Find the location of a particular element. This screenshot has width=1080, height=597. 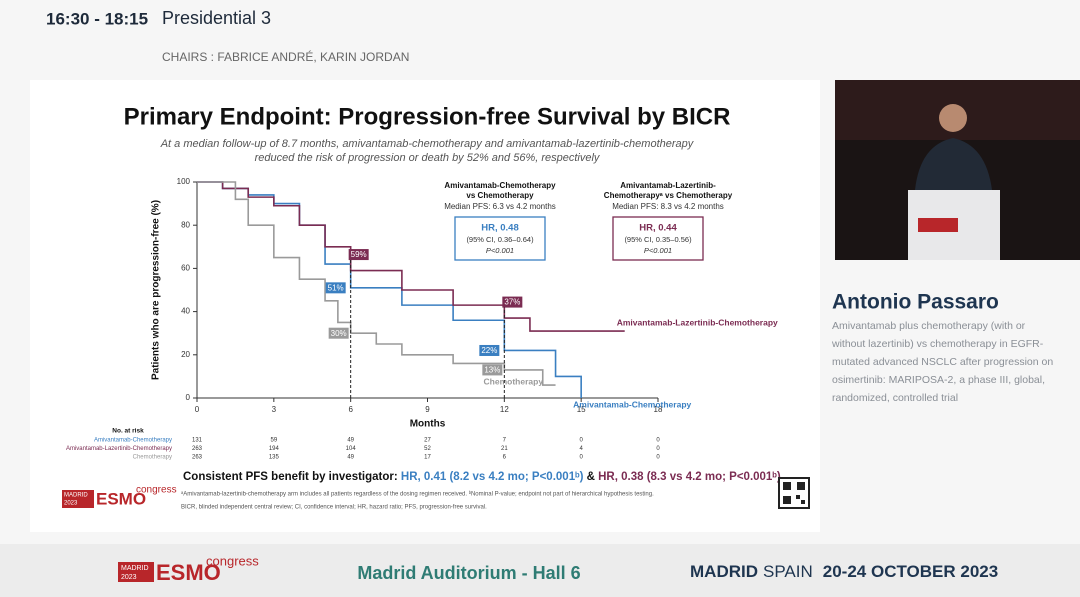

x-tick-label: 15 is located at coordinates (581, 409).